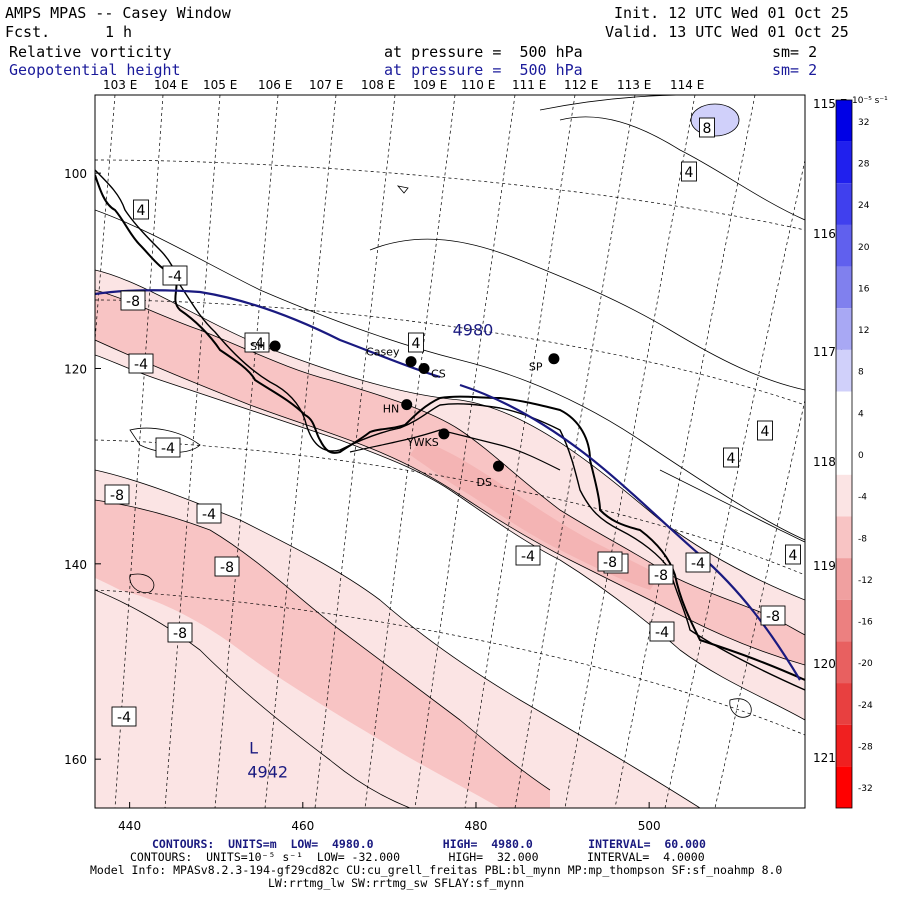  I want to click on y-tick-label: 100, so click(75, 174).